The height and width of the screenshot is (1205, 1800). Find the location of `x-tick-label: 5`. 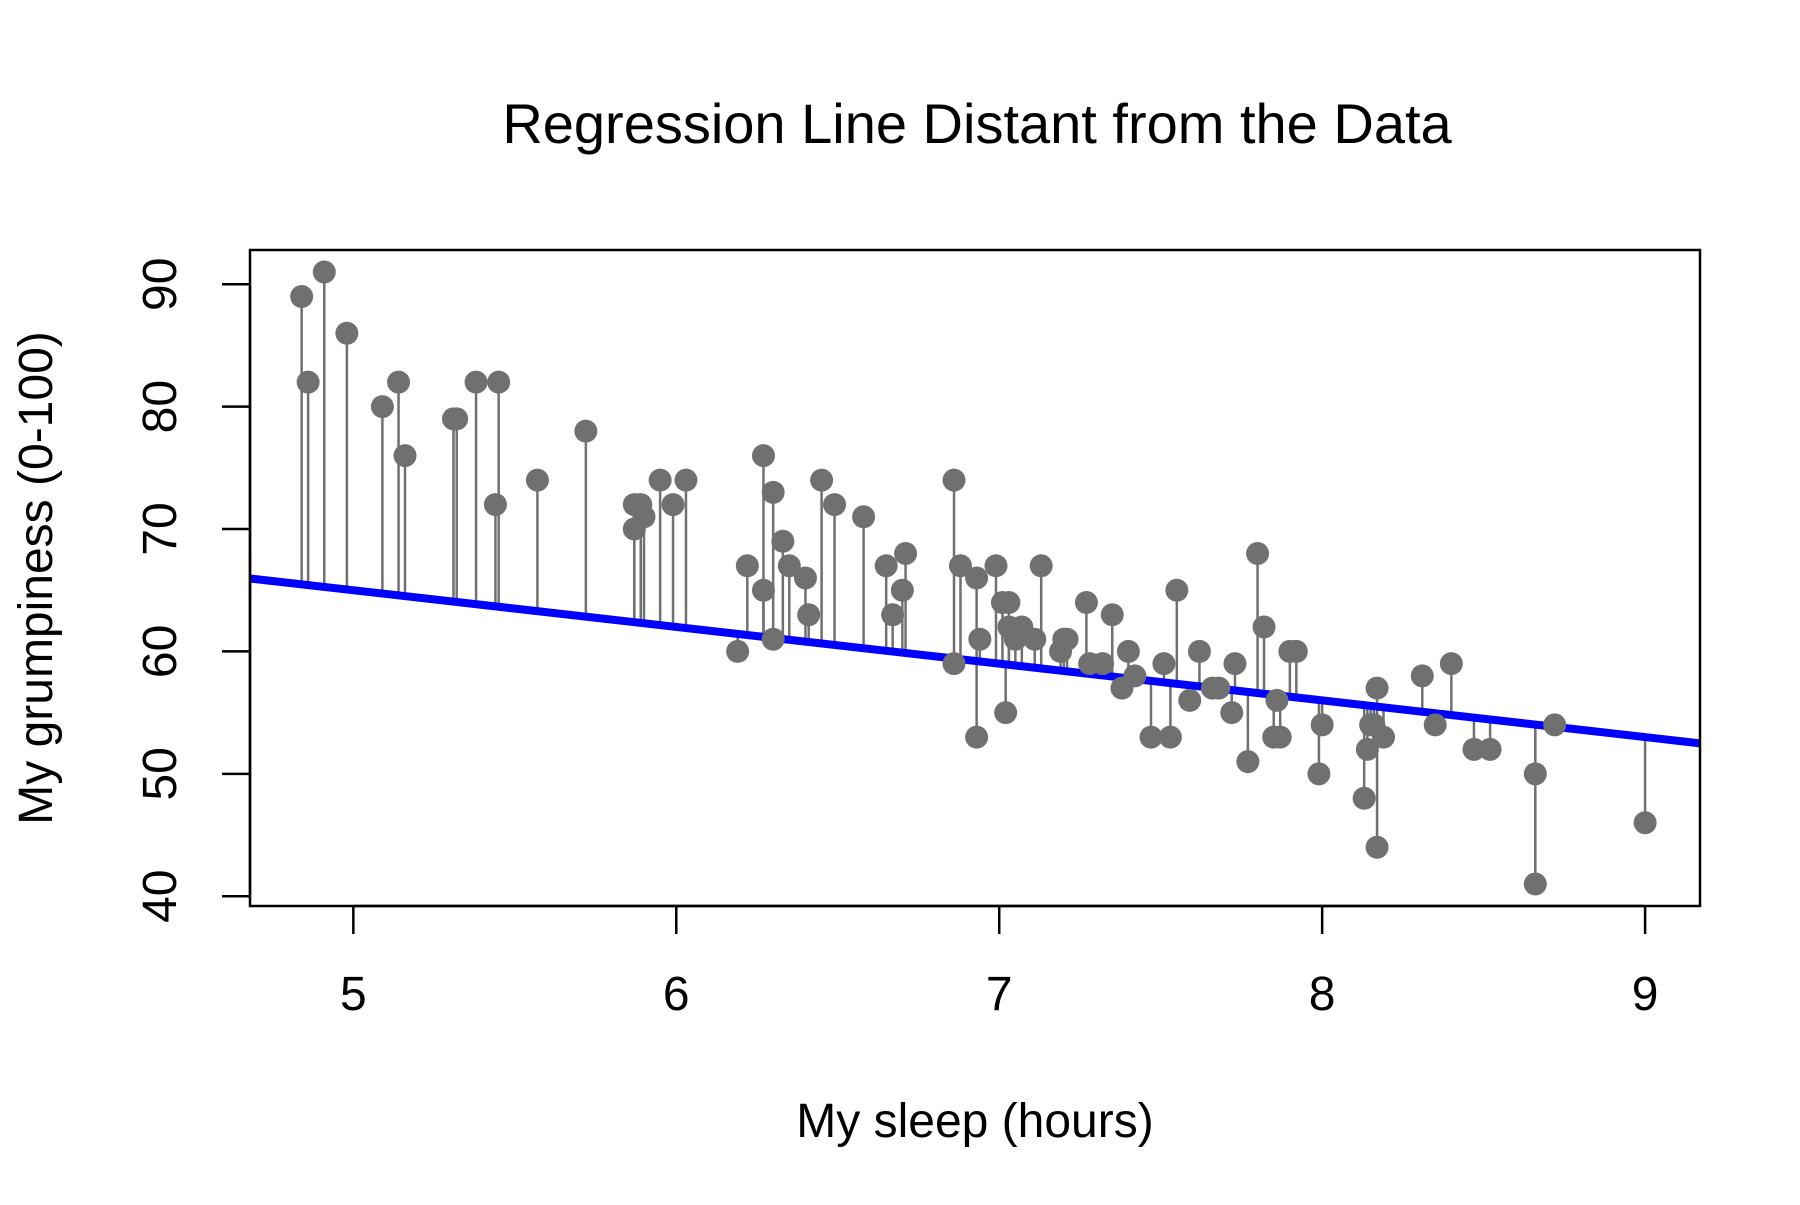

x-tick-label: 5 is located at coordinates (353, 994).